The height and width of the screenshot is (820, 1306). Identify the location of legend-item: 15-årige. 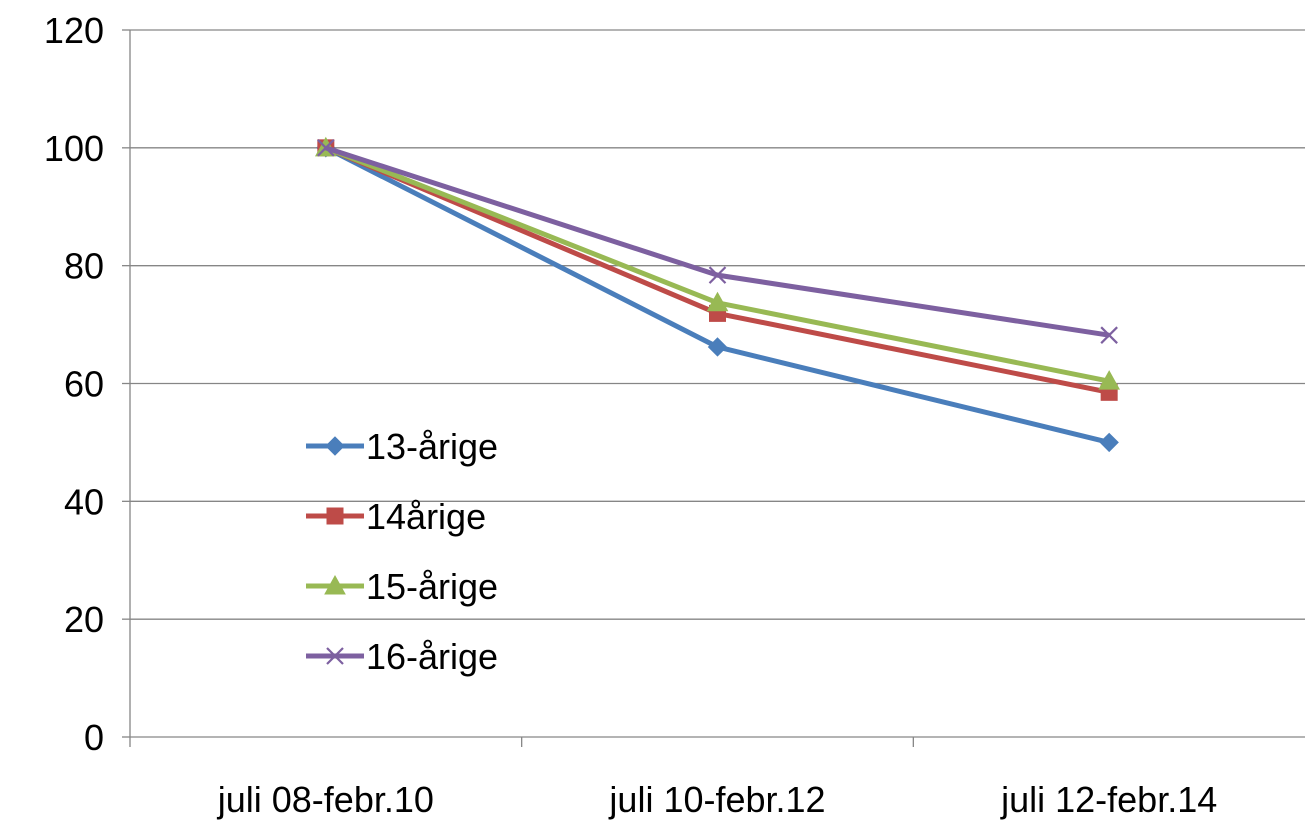
(402, 586).